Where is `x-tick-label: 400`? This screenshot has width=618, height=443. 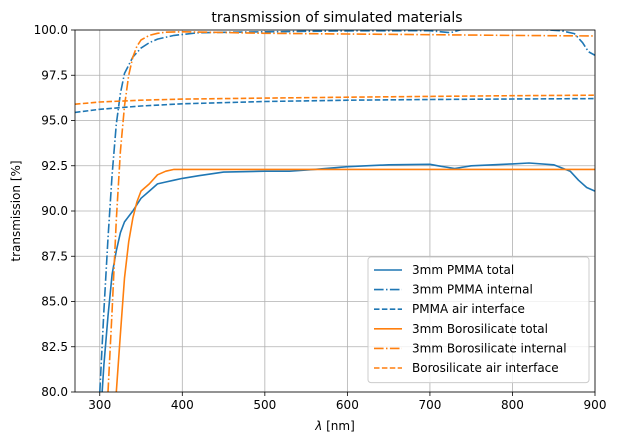 x-tick-label: 400 is located at coordinates (182, 405).